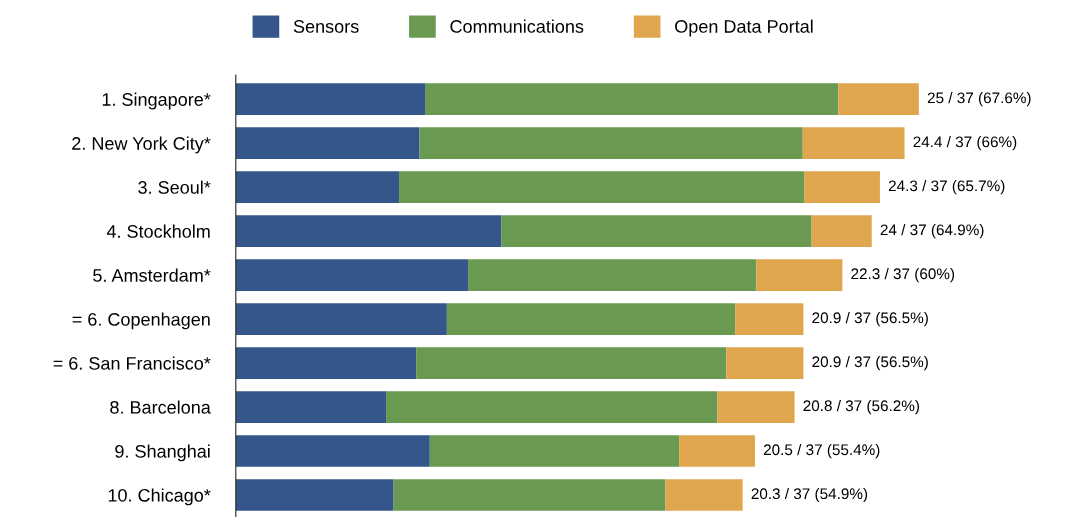 The height and width of the screenshot is (517, 1067). What do you see at coordinates (156, 101) in the screenshot?
I see `y-tick-label: 1. Singapore*` at bounding box center [156, 101].